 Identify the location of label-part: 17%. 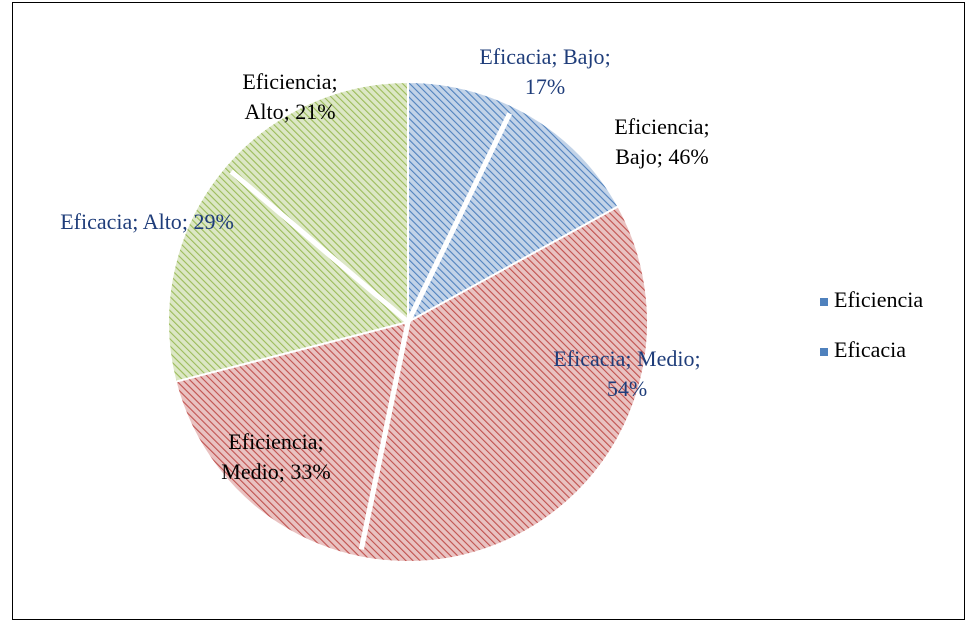
(545, 86).